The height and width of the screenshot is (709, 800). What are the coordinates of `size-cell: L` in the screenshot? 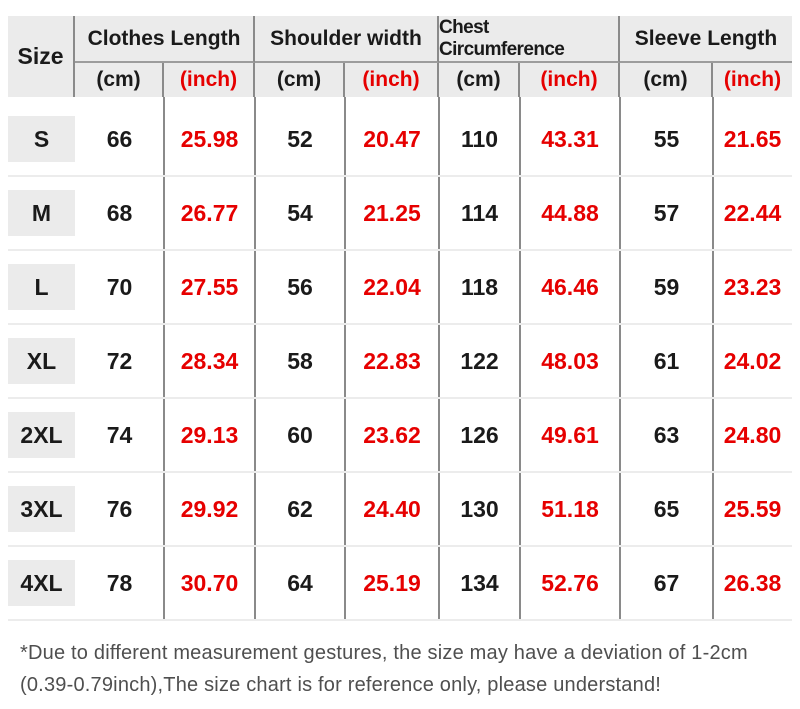 It's located at (41, 287).